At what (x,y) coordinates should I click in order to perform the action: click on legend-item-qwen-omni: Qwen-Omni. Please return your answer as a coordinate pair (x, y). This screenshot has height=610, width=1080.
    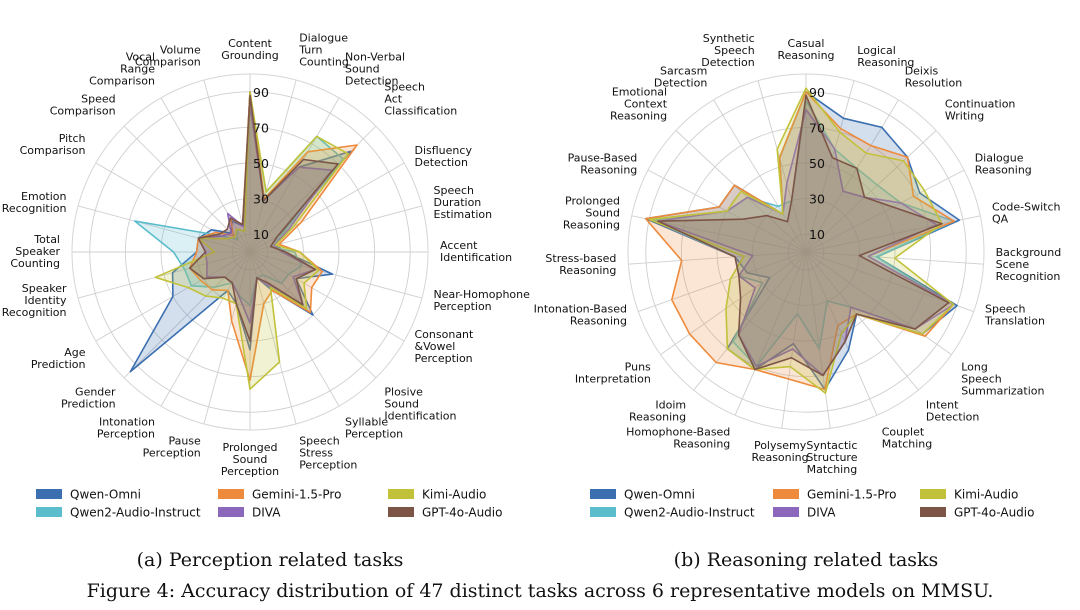
    Looking at the image, I should click on (642, 495).